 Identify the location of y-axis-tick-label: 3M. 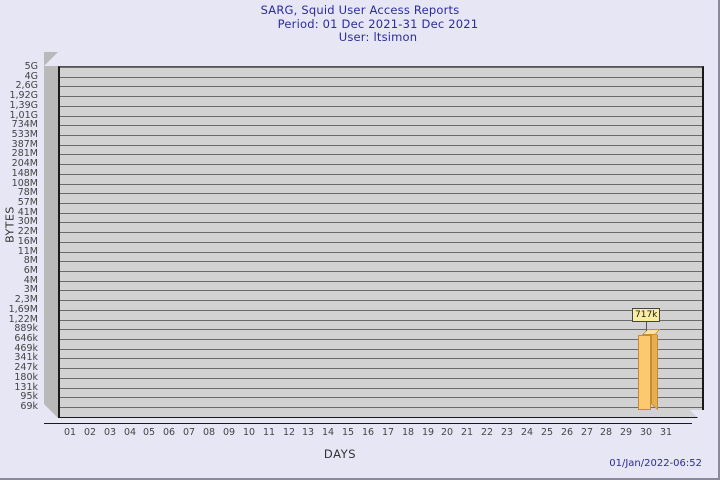
(30, 290).